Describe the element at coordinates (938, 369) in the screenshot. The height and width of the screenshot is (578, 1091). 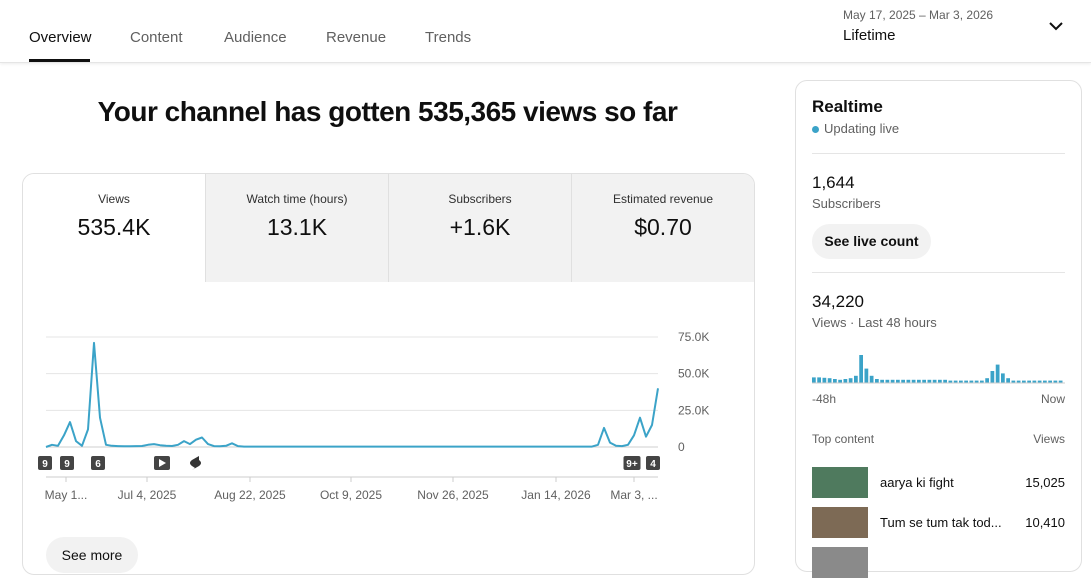
I see `realtime-bar-chart` at that location.